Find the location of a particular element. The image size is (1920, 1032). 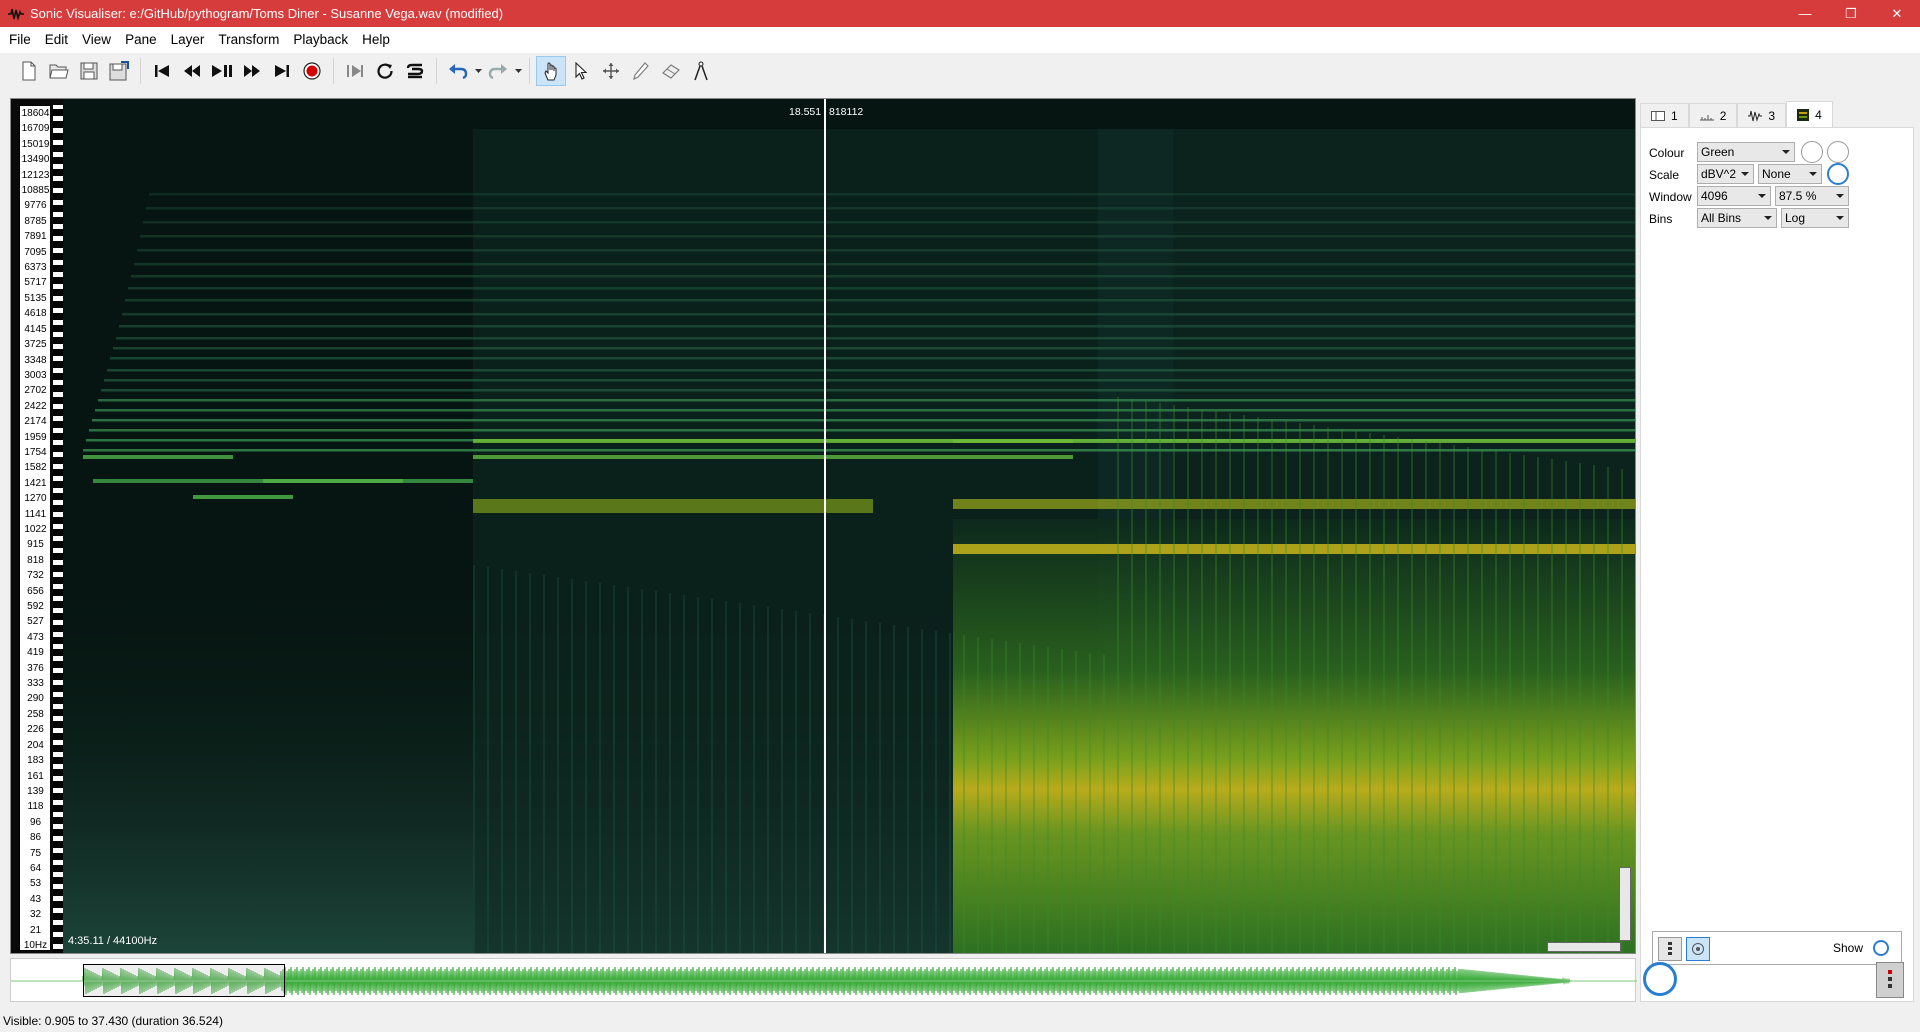

loop-icon is located at coordinates (385, 71).